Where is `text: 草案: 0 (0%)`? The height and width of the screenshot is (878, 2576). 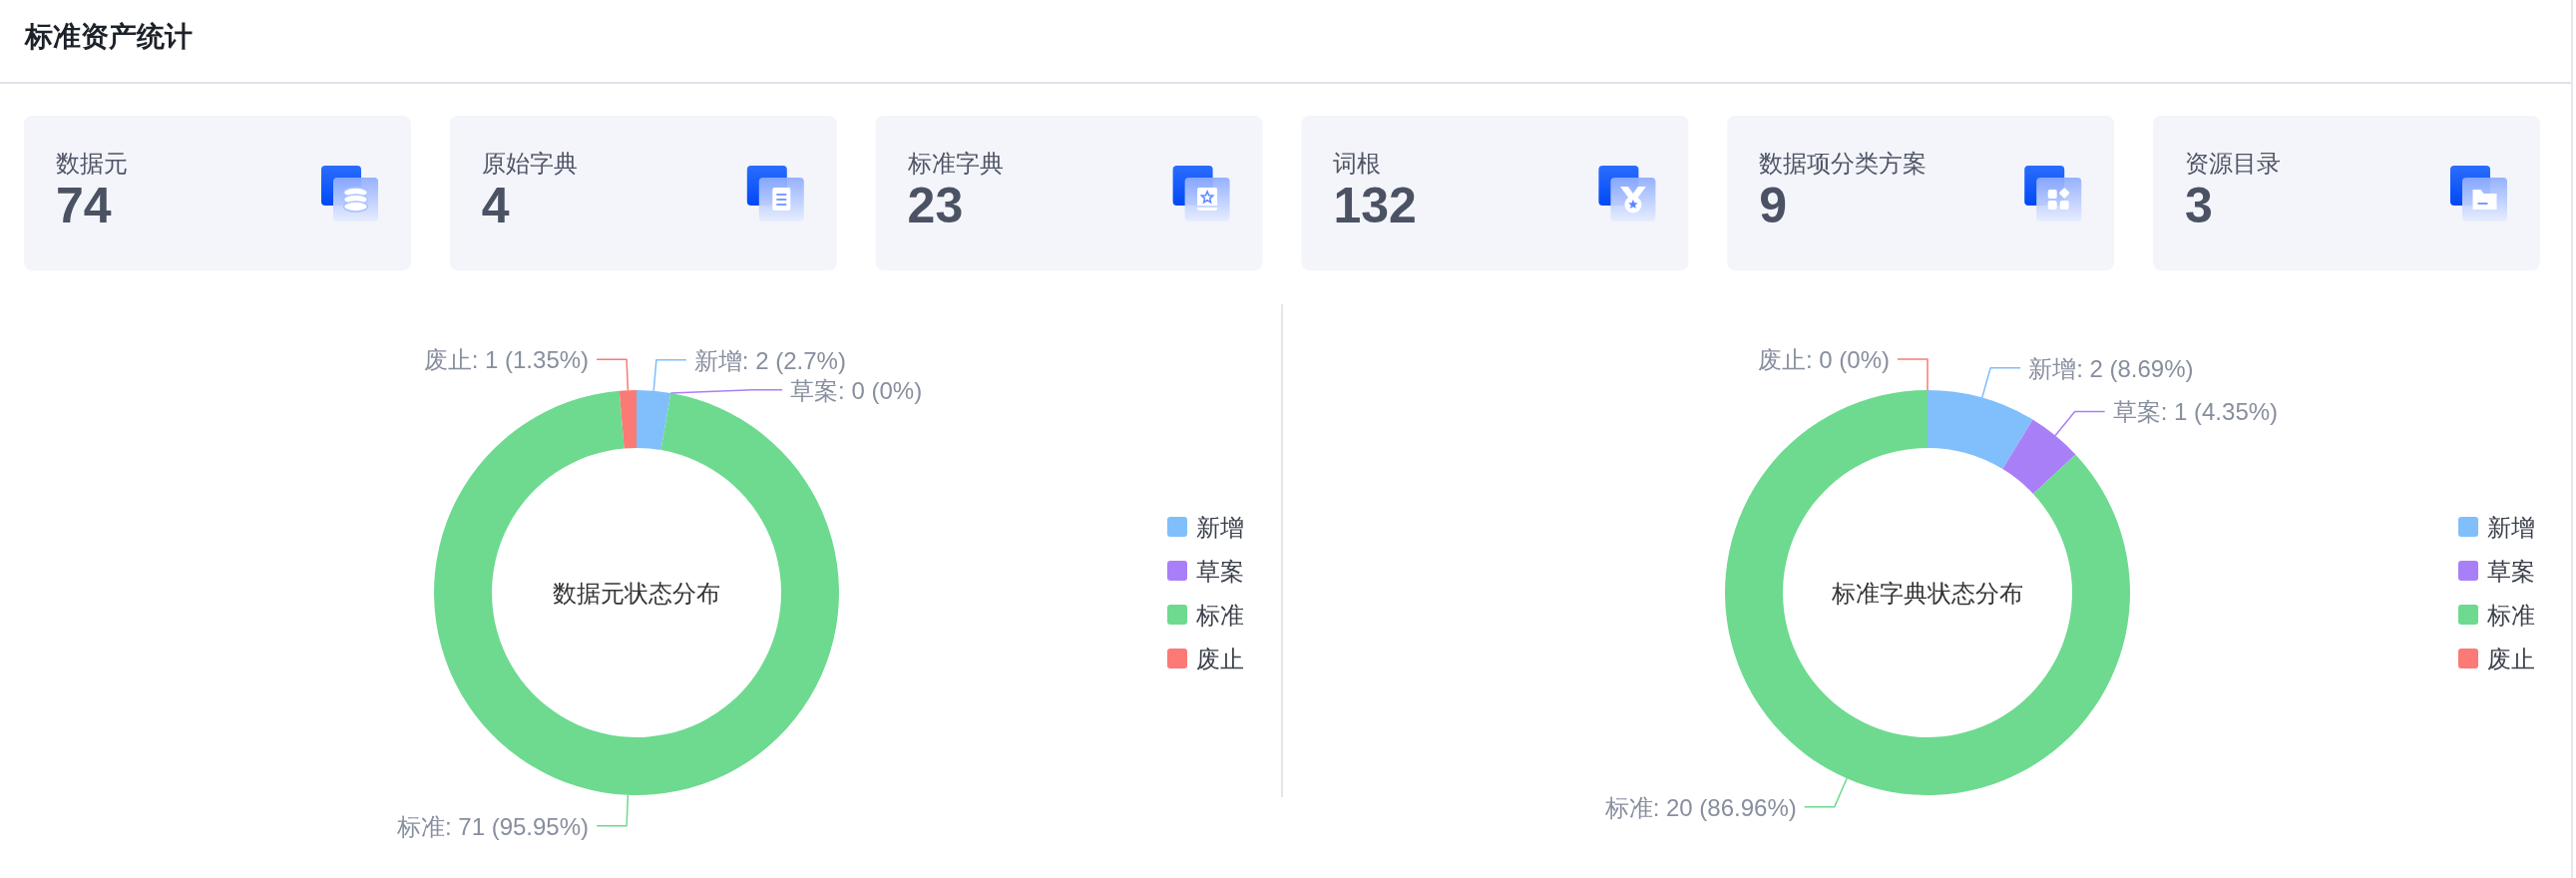 text: 草案: 0 (0%) is located at coordinates (856, 390).